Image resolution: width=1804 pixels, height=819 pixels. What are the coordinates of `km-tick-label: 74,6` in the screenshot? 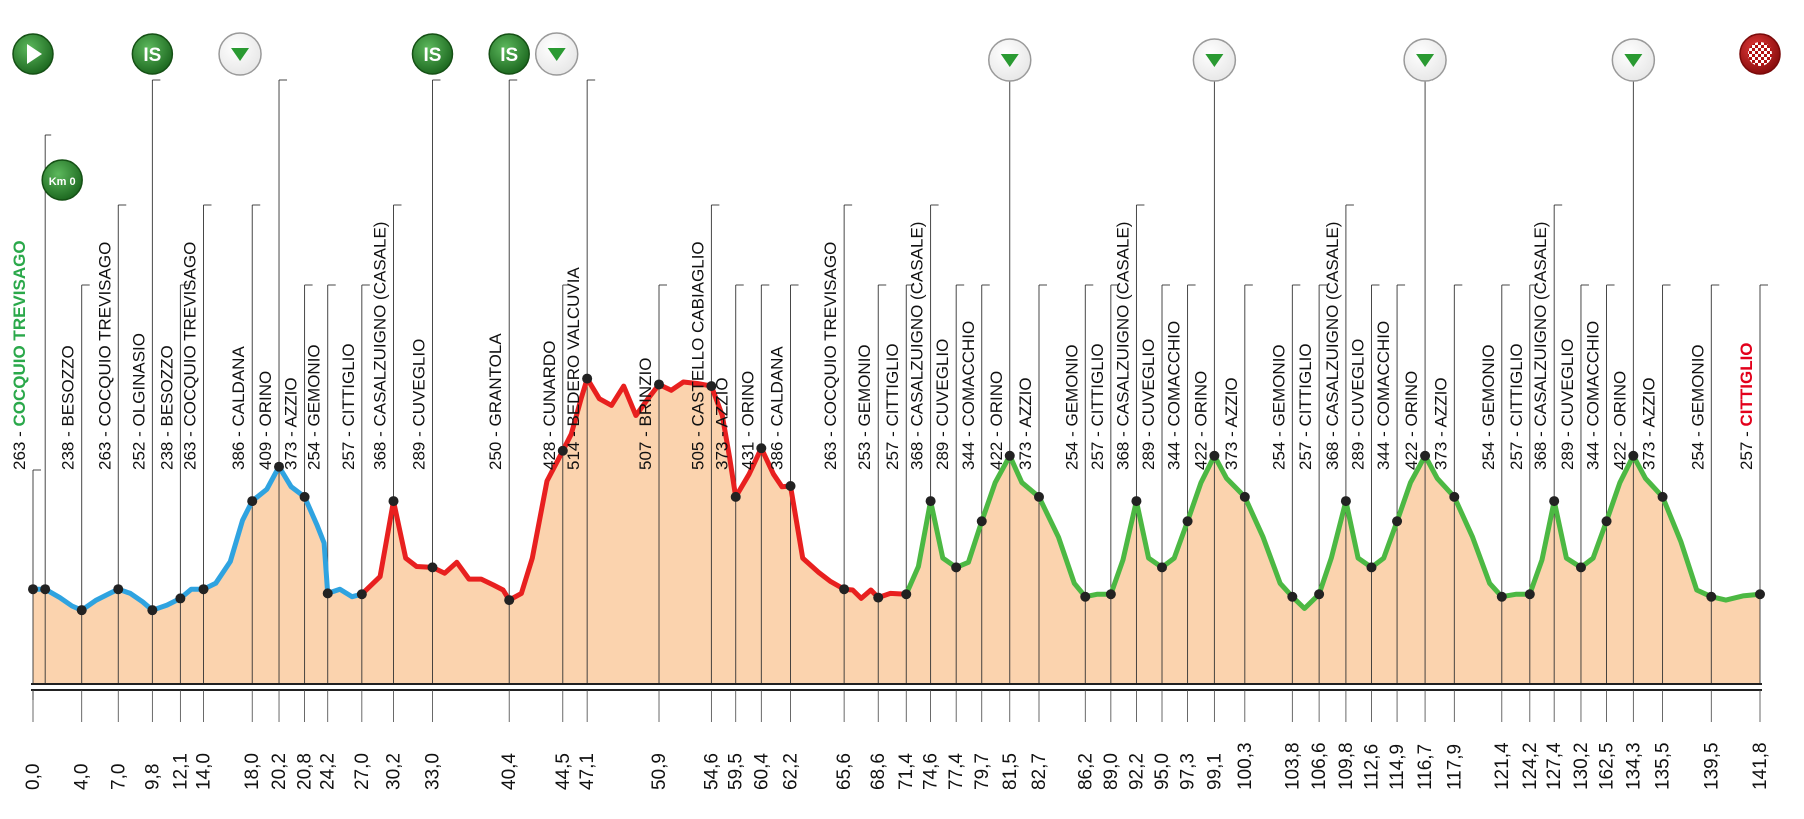 It's located at (931, 771).